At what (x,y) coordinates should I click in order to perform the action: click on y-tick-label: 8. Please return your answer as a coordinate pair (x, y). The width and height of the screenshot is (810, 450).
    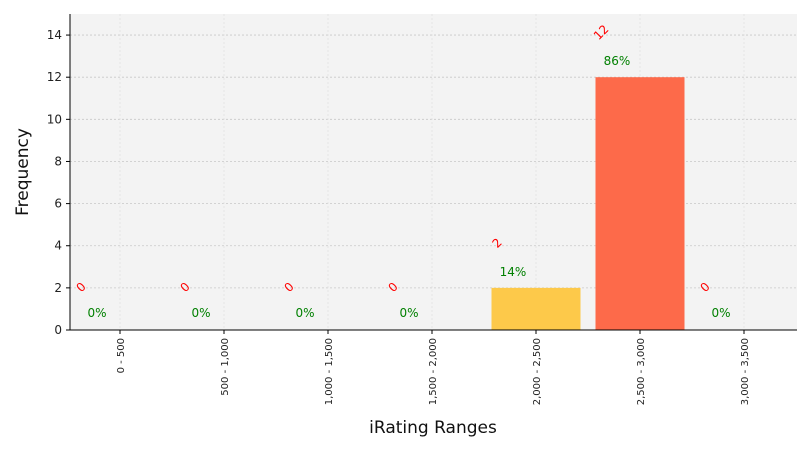
    Looking at the image, I should click on (58, 161).